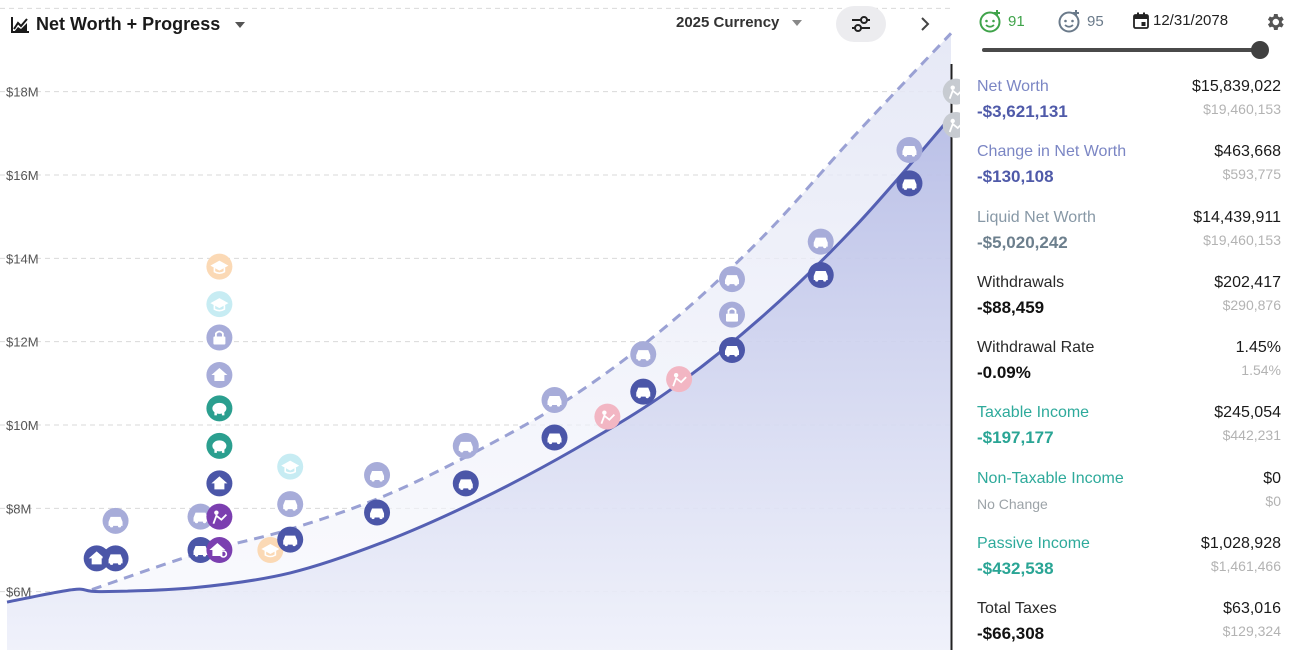  What do you see at coordinates (1141, 20) in the screenshot?
I see `calendar-icon` at bounding box center [1141, 20].